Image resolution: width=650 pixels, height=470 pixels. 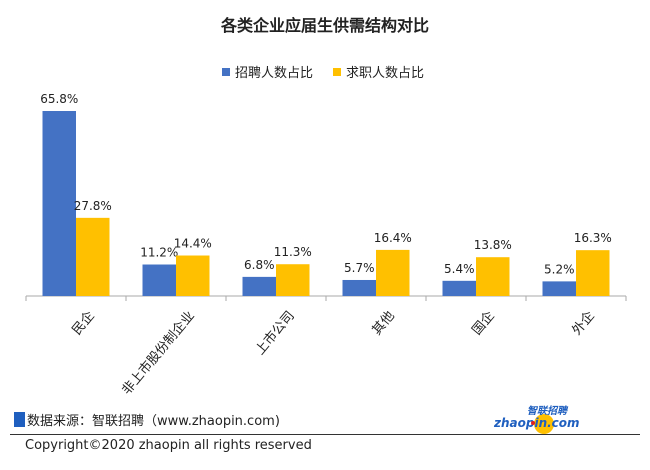 What do you see at coordinates (19, 419) in the screenshot?
I see `source-marker` at bounding box center [19, 419].